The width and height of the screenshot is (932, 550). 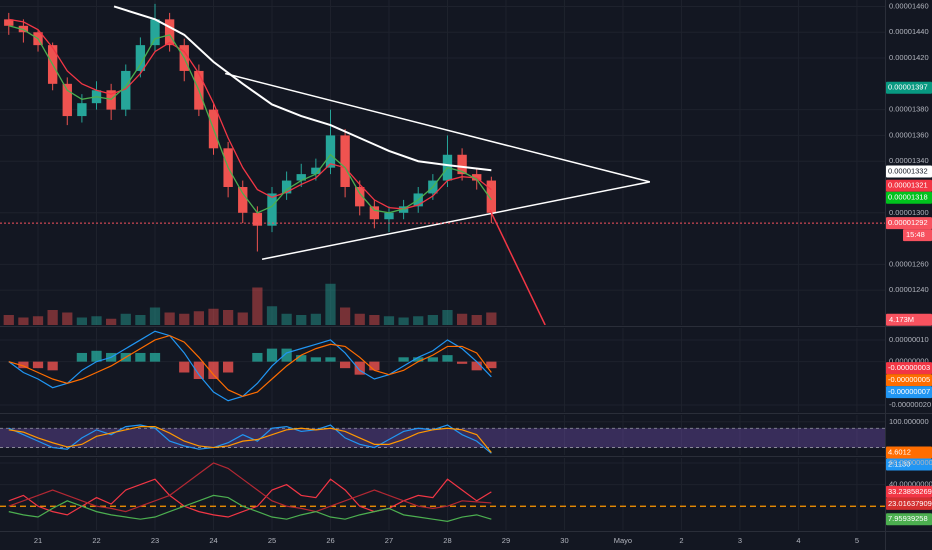 I want to click on x-tick-label: 4, so click(x=798, y=540).